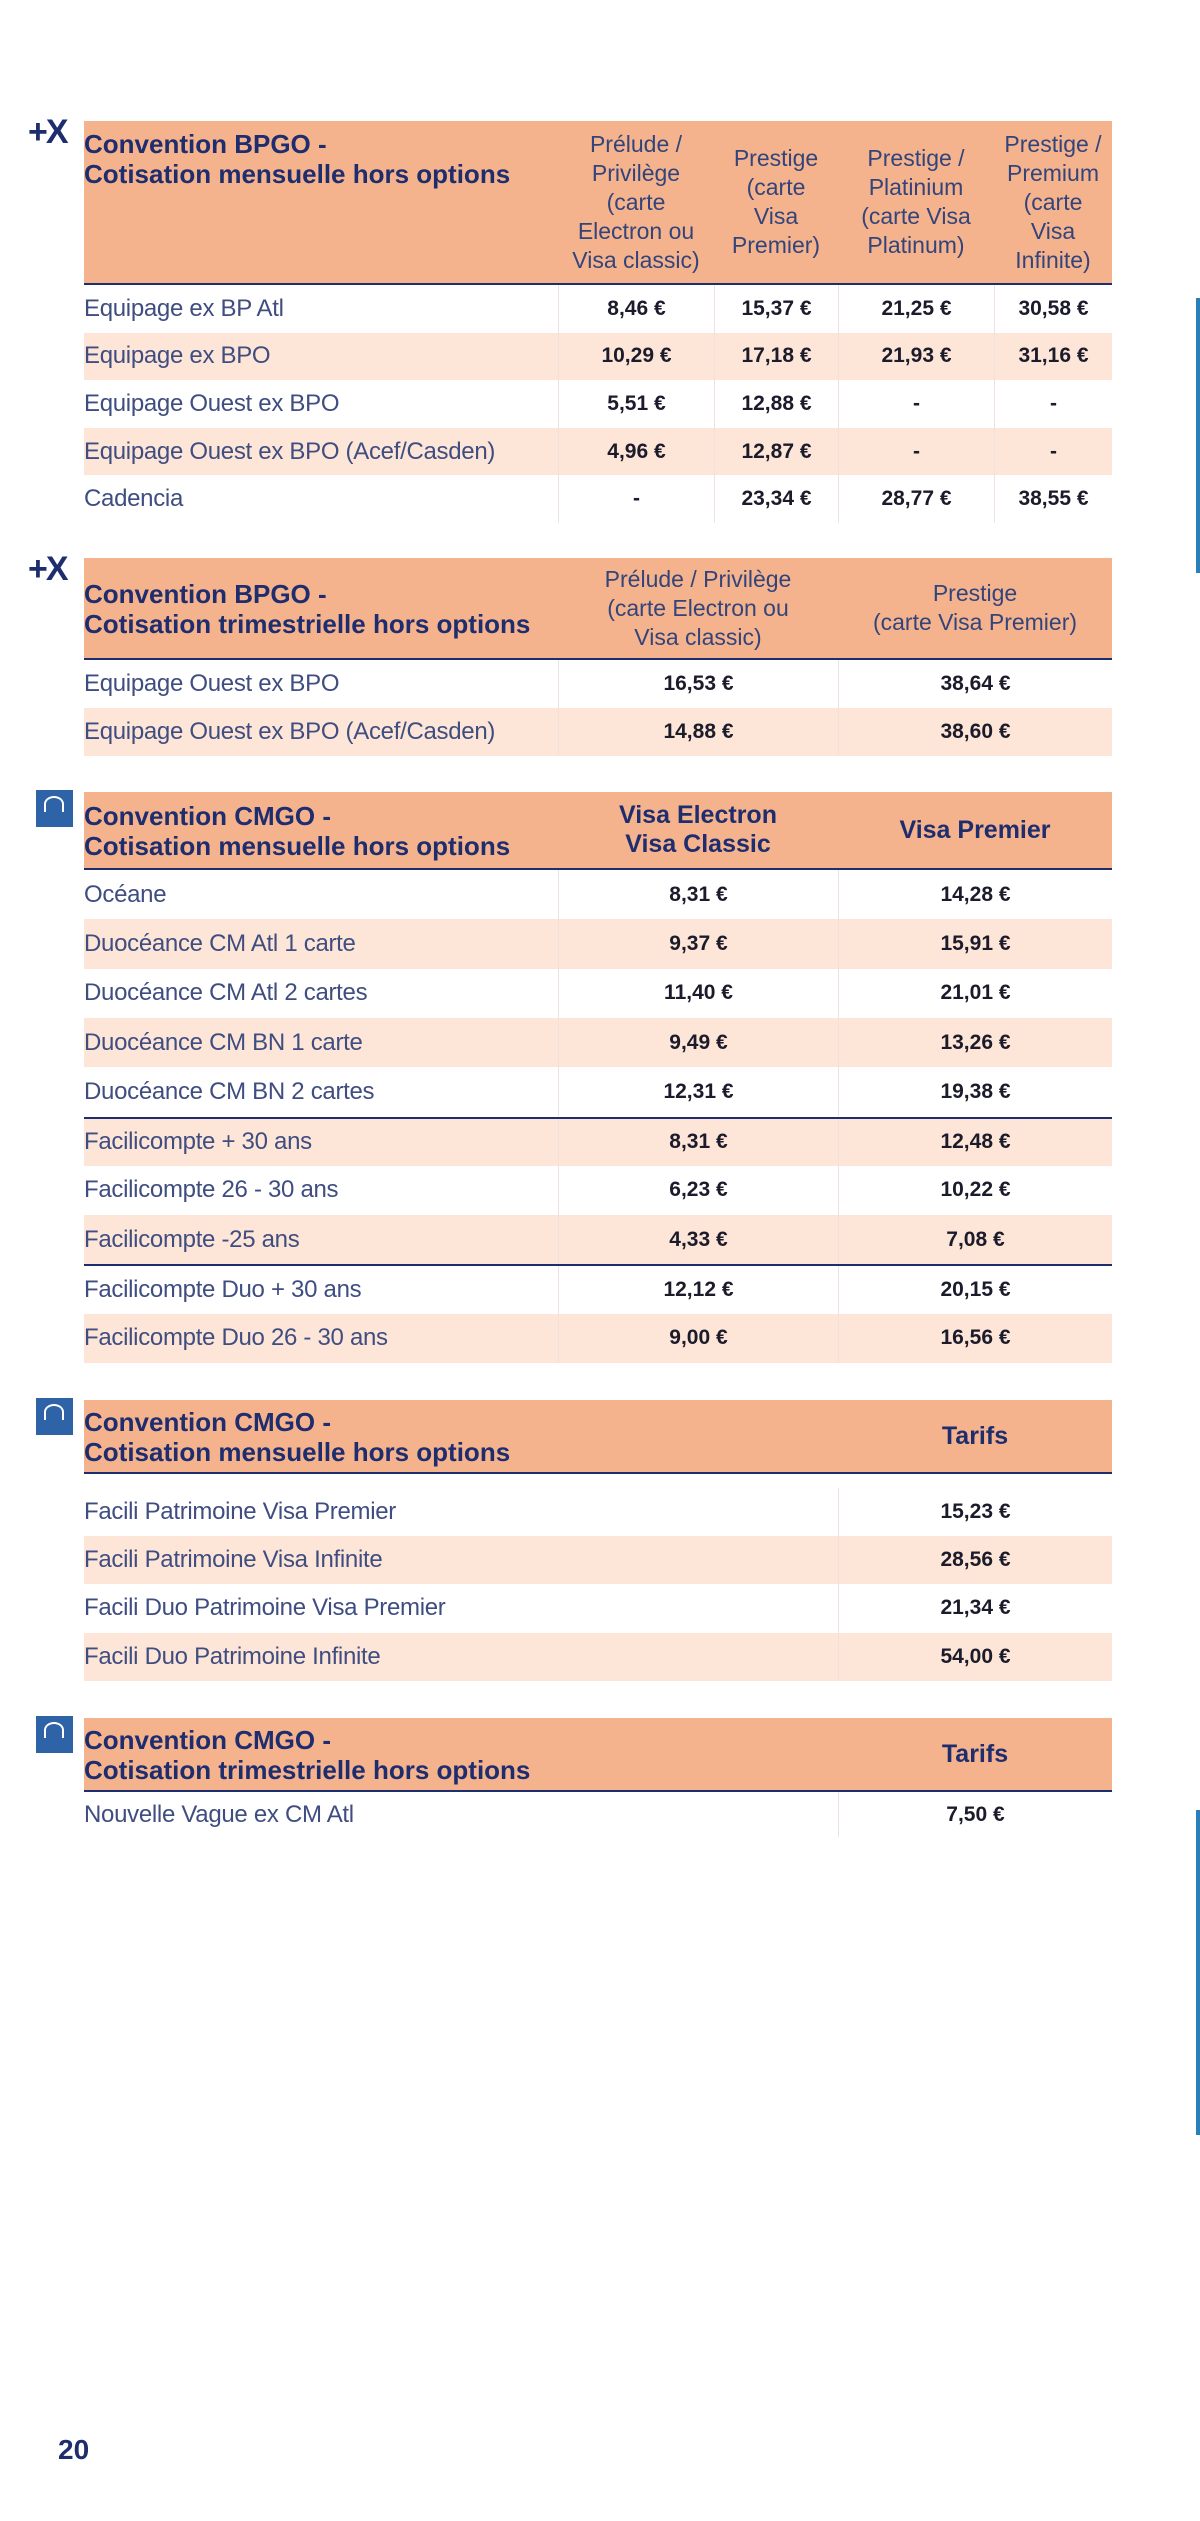 The height and width of the screenshot is (2521, 1200). I want to click on table-row: Equipage Ouest ex BPO 16,53 €38,64 €, so click(598, 684).